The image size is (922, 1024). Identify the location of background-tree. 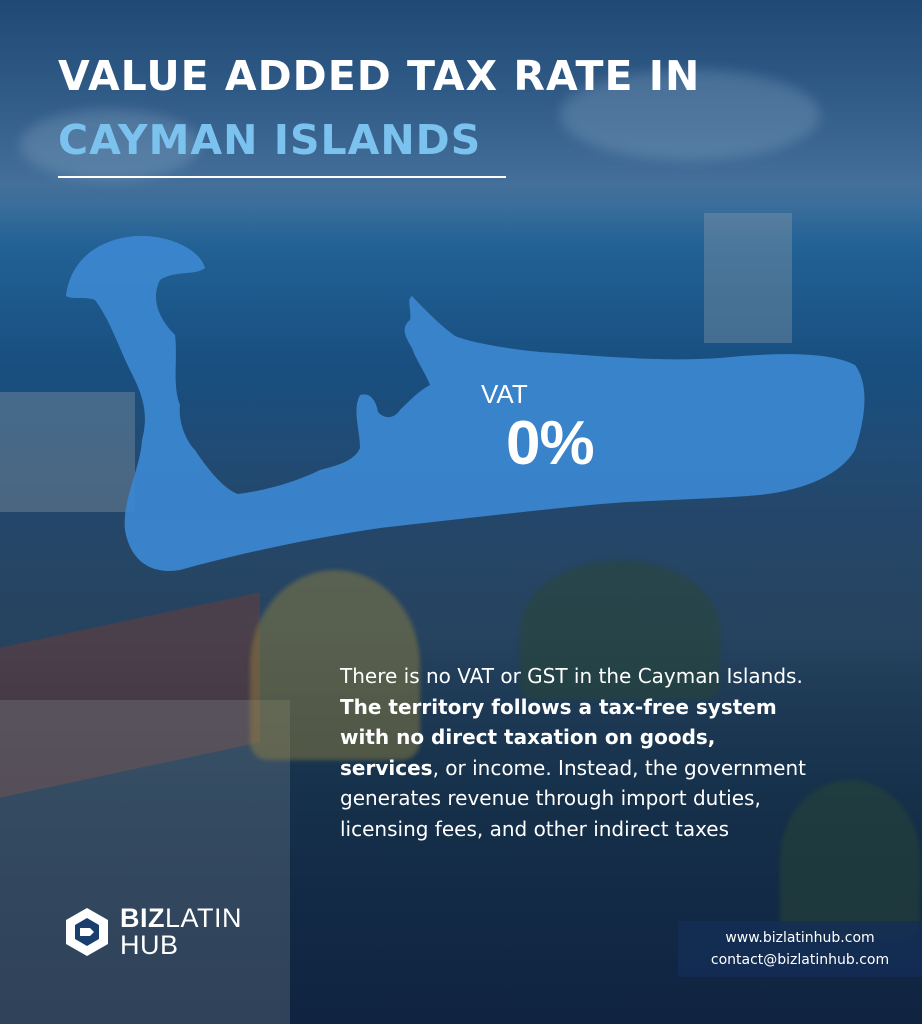
(335, 665).